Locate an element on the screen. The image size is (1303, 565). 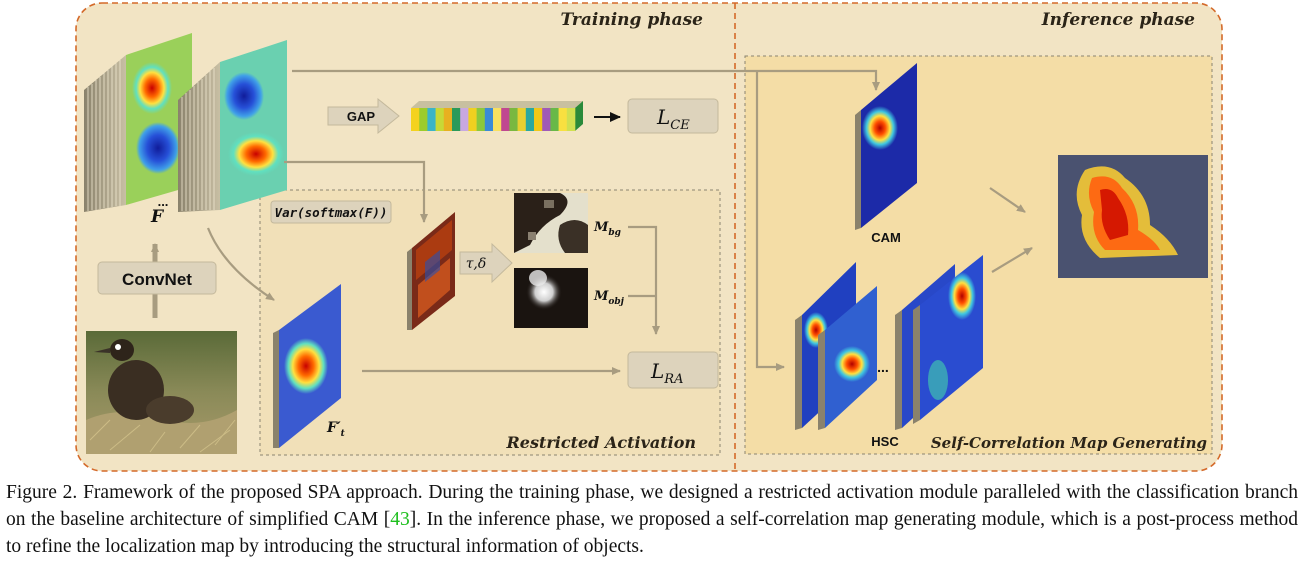
gap-label: GAP is located at coordinates (361, 116).